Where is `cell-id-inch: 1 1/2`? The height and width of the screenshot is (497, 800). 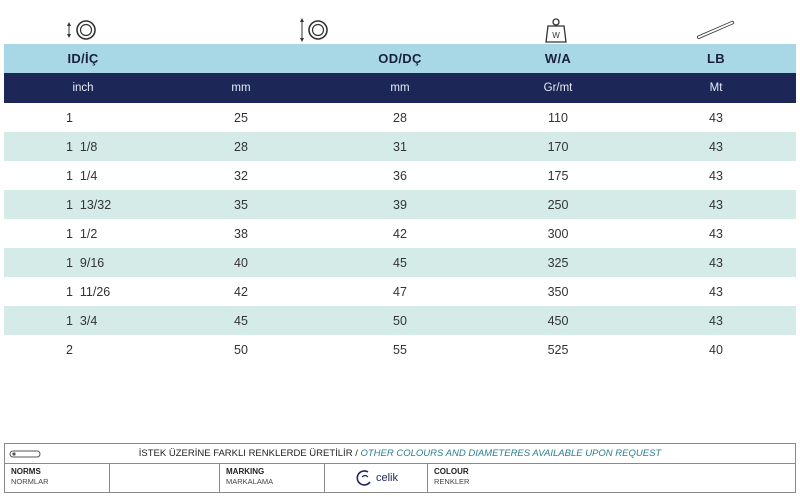
cell-id-inch: 1 1/2 is located at coordinates (82, 233).